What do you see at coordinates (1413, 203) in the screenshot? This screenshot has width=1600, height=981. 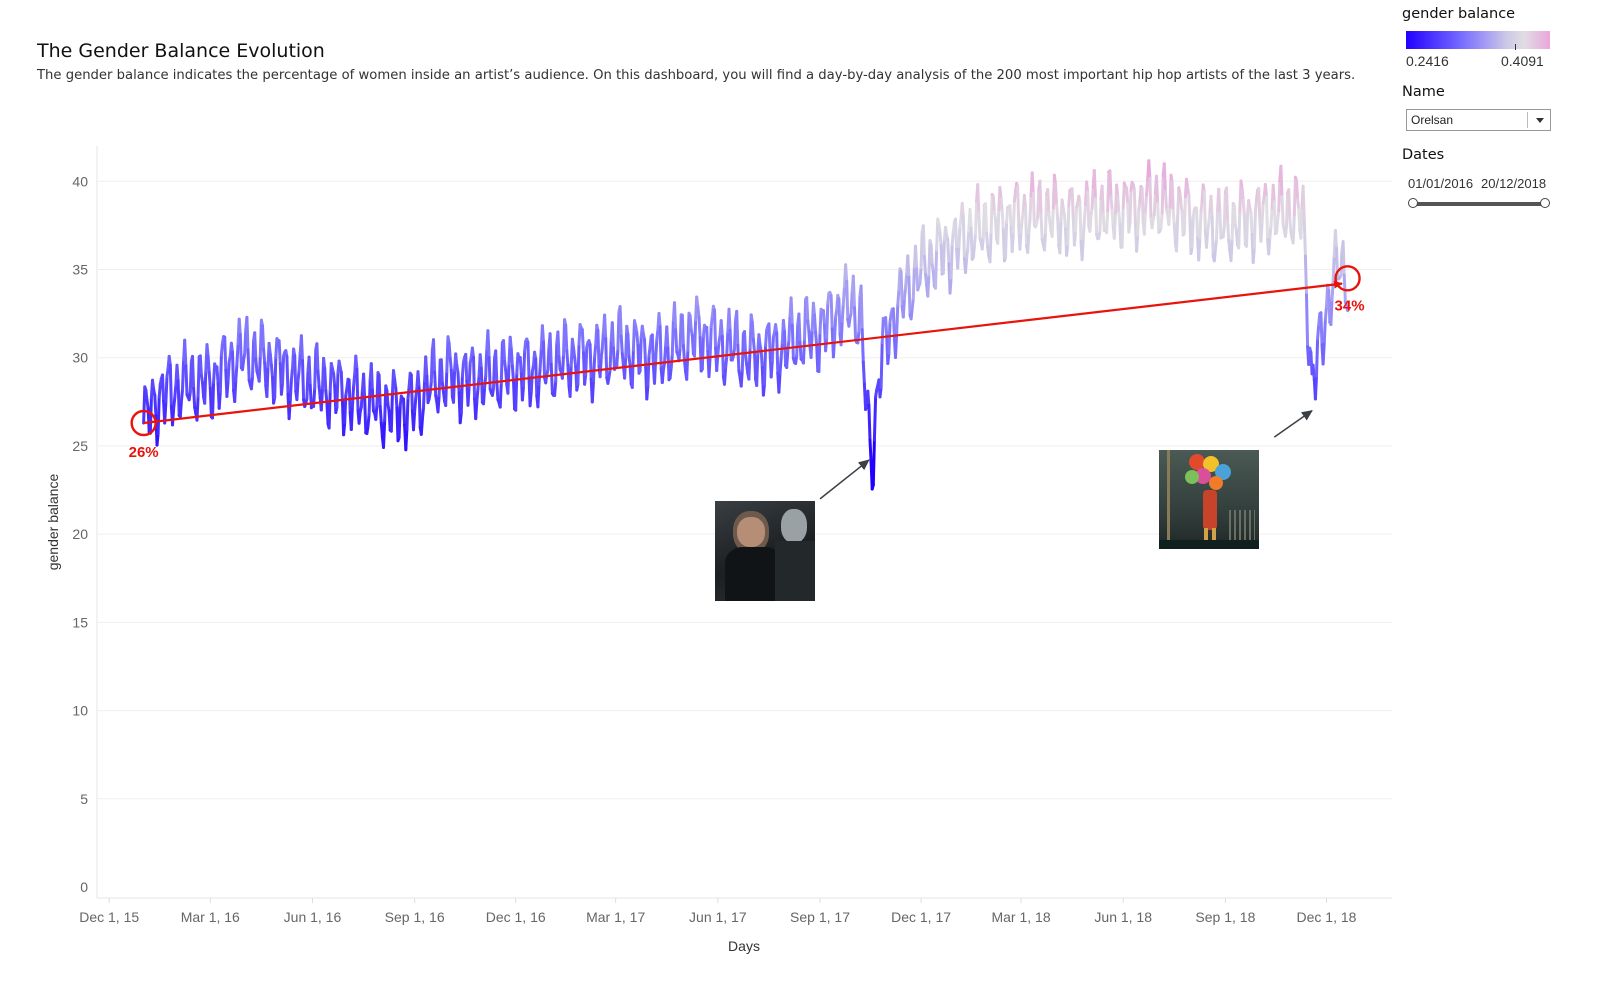 I see `date-slider-start-handle` at bounding box center [1413, 203].